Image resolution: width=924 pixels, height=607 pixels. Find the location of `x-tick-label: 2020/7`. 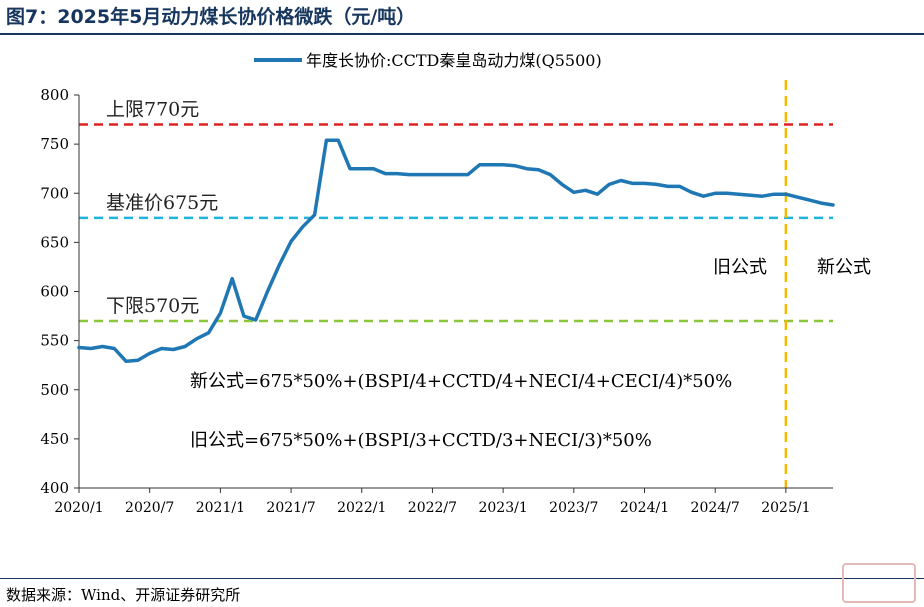

x-tick-label: 2020/7 is located at coordinates (149, 508).